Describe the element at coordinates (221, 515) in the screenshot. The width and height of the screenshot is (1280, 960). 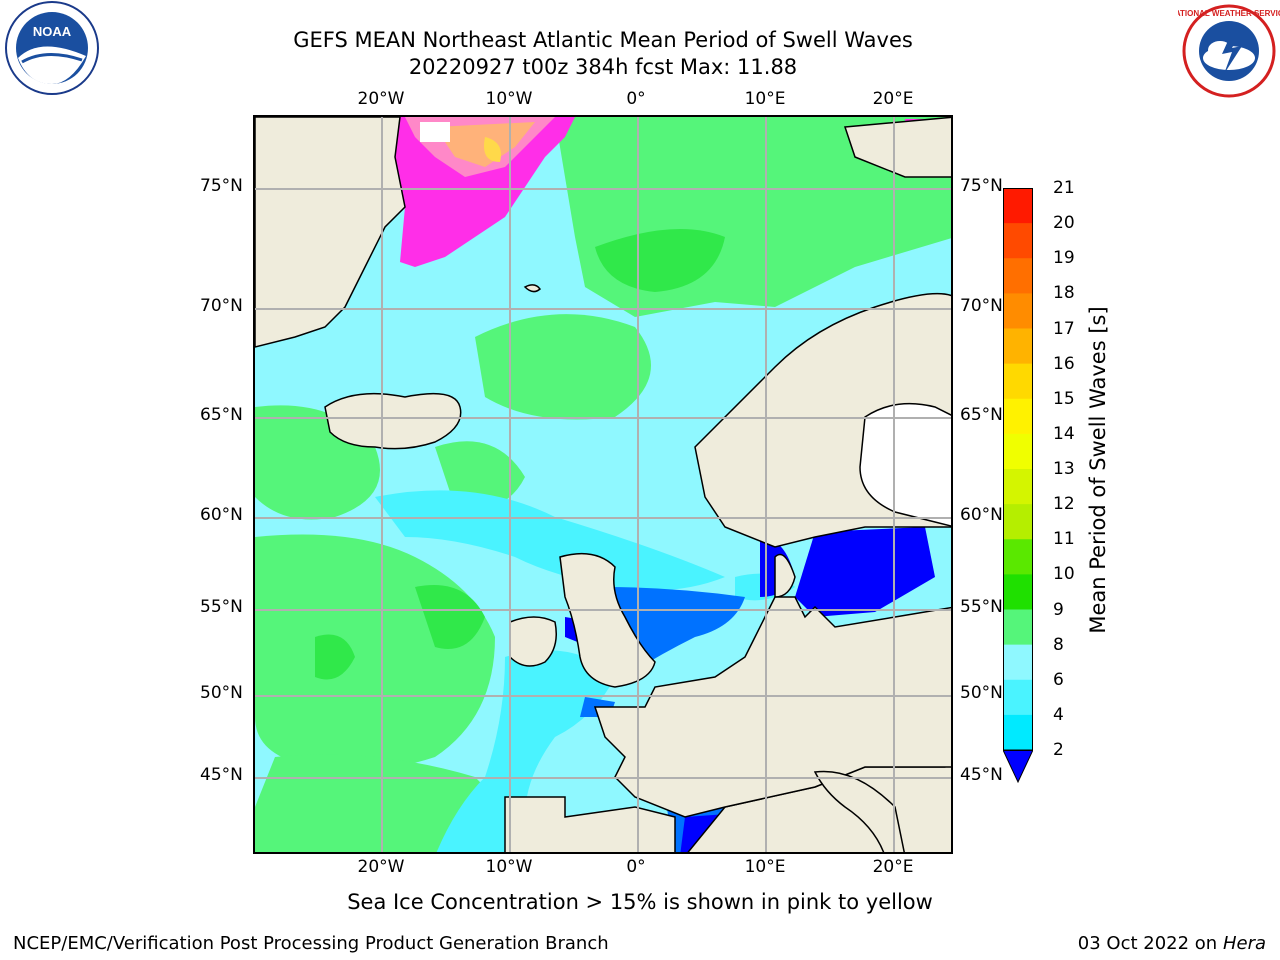
I see `lat-label-60n-left: 60°N` at that location.